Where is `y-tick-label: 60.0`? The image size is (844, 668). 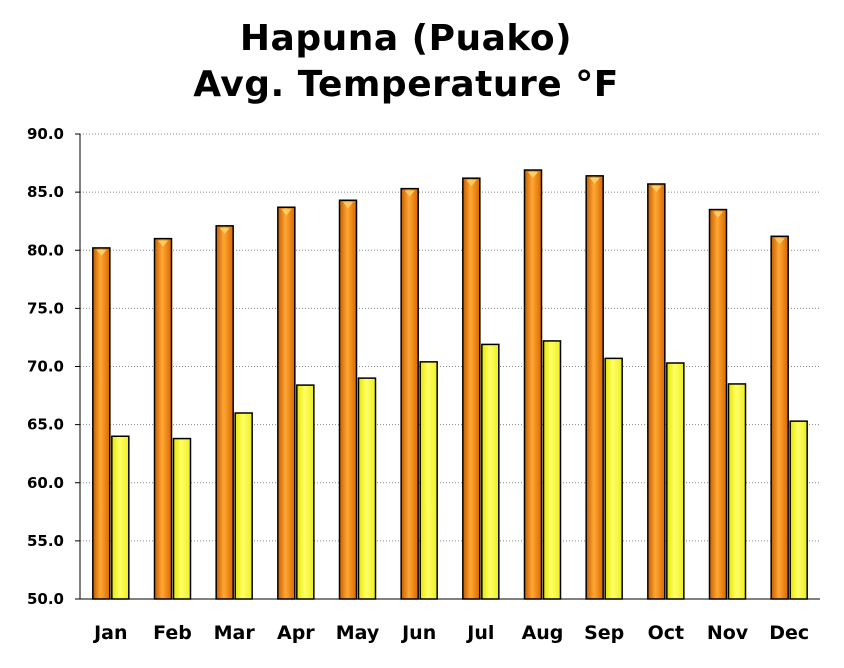
y-tick-label: 60.0 is located at coordinates (45, 483).